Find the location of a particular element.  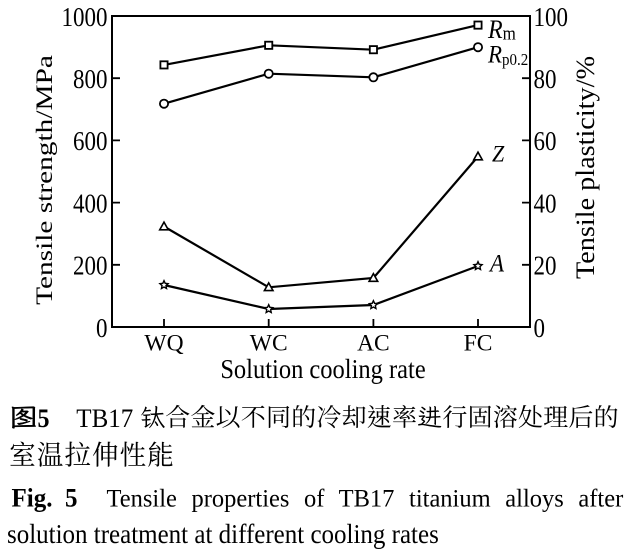

svg-text: 20 is located at coordinates (545, 266).